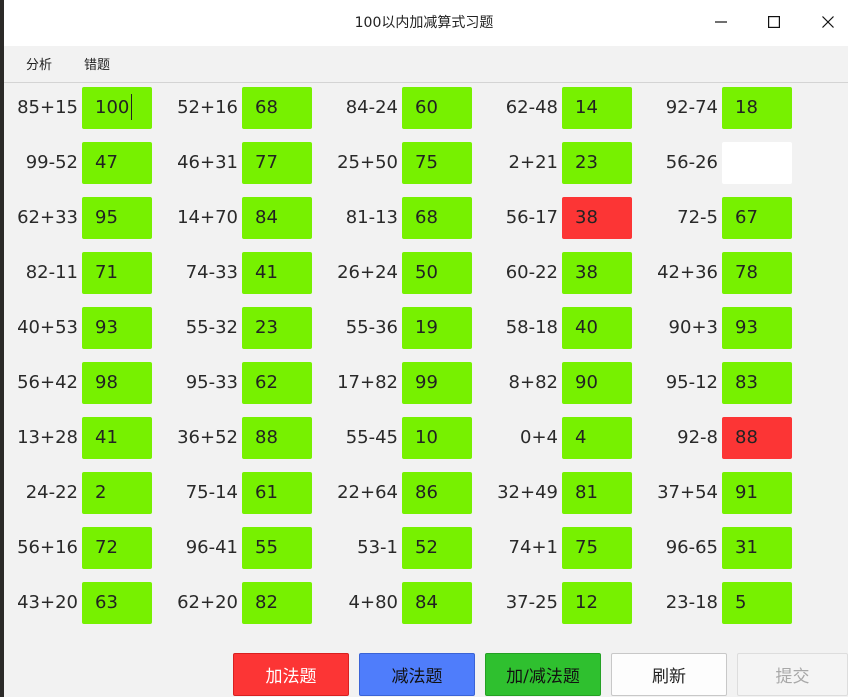 The width and height of the screenshot is (848, 697). What do you see at coordinates (539, 437) in the screenshot?
I see `problem-expression: 0+4` at bounding box center [539, 437].